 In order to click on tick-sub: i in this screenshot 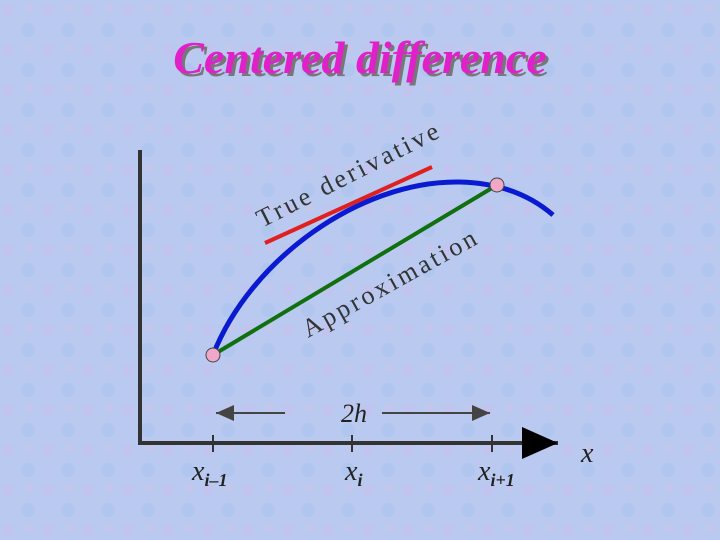, I will do `click(359, 480)`.